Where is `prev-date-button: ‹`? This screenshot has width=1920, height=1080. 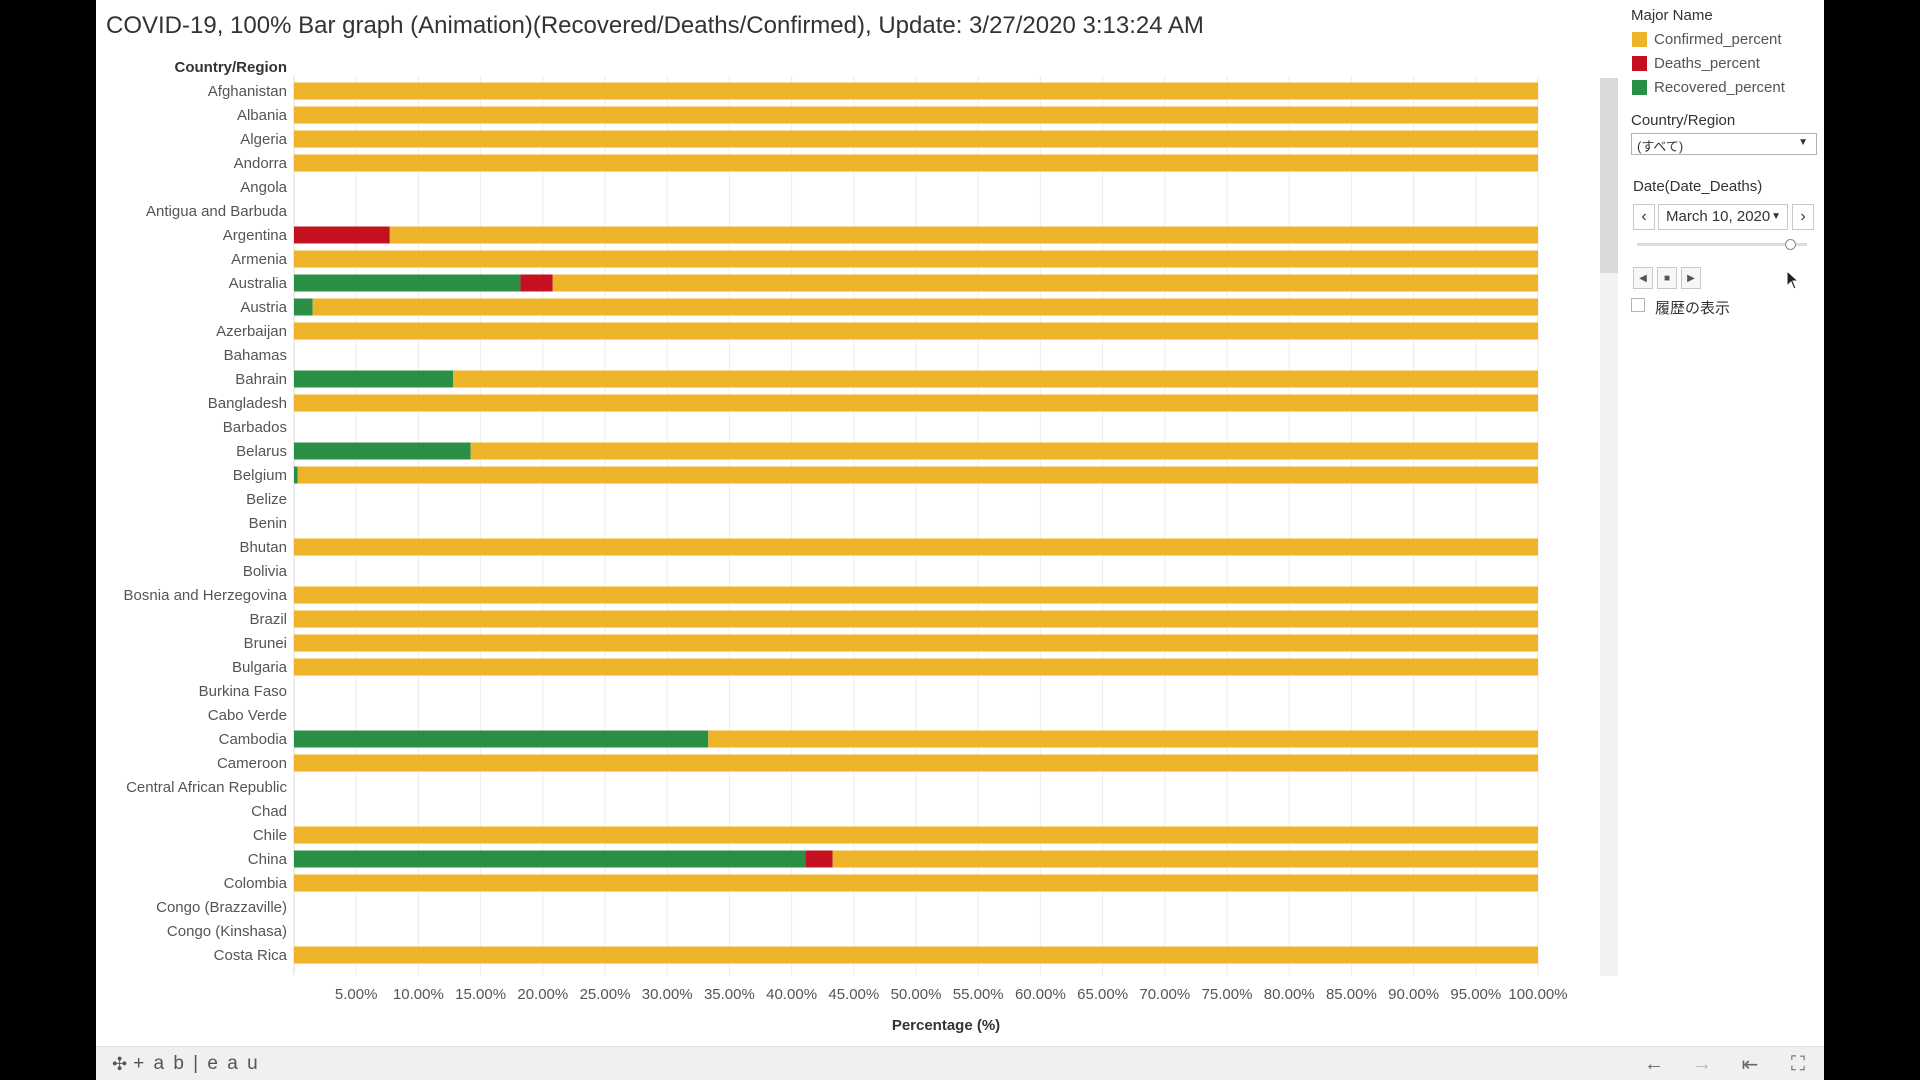
prev-date-button: ‹ is located at coordinates (1644, 217).